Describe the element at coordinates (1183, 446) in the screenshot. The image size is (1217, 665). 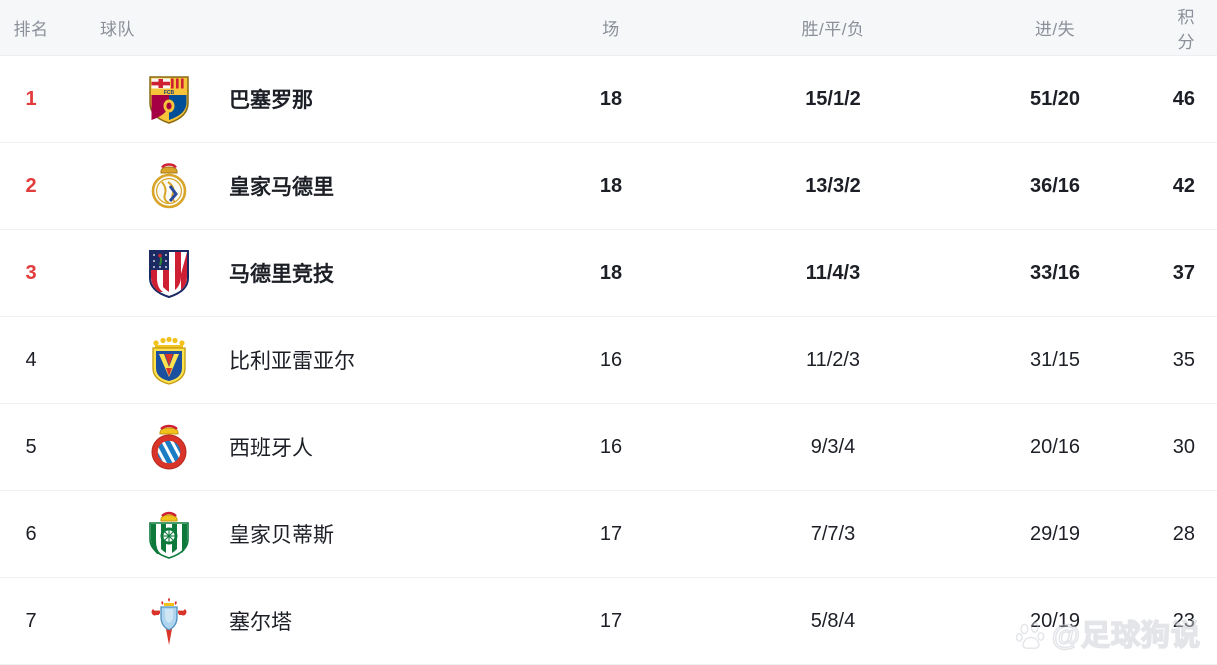
I see `cell-points: 30` at that location.